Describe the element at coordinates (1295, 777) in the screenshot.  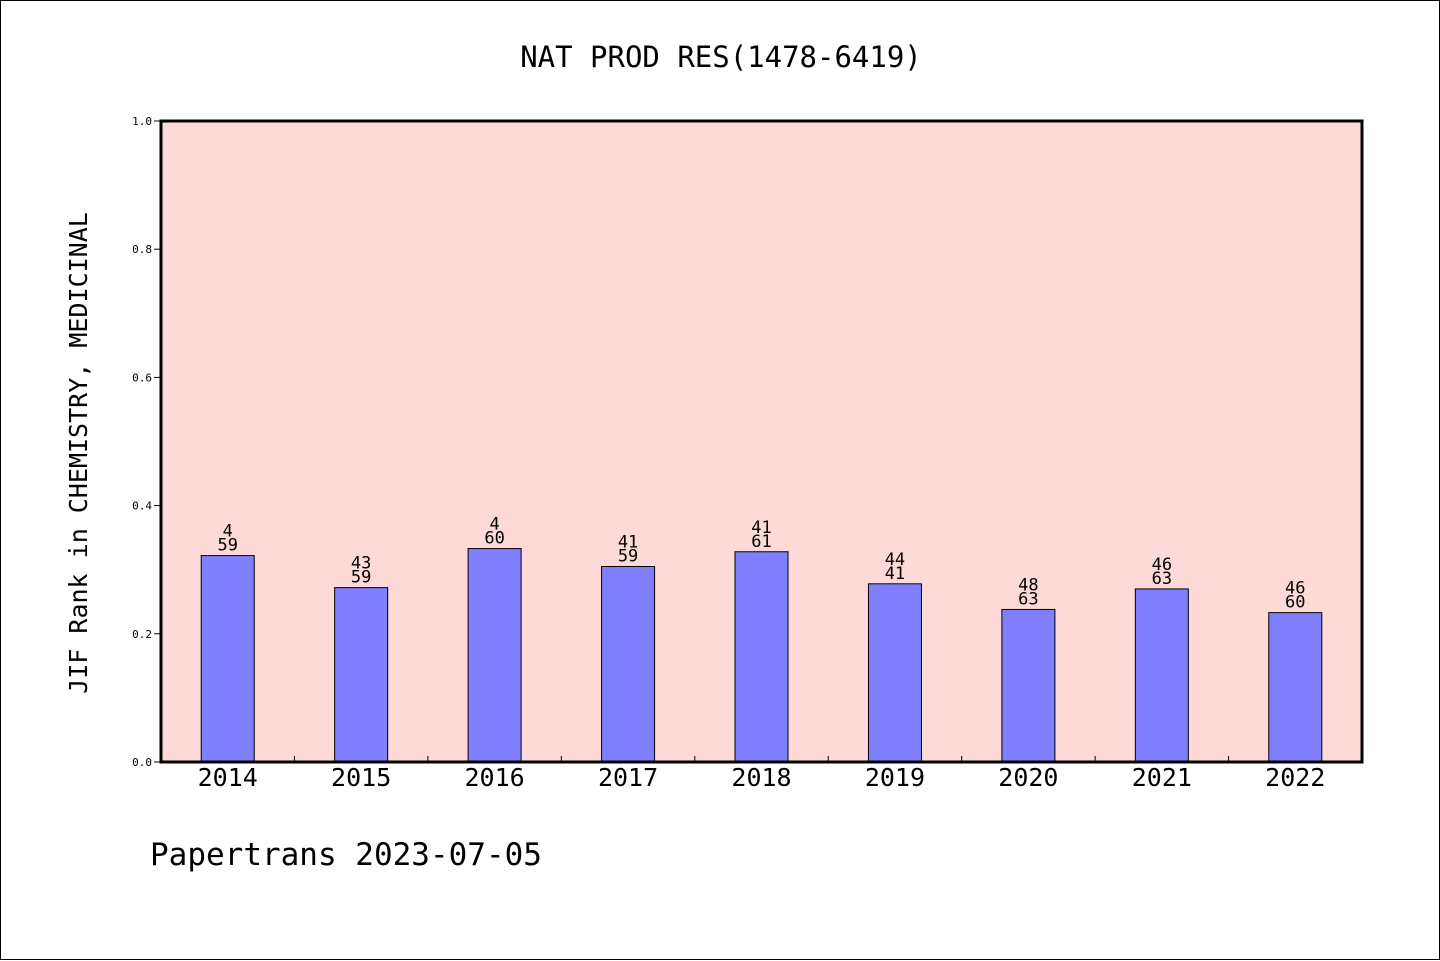
I see `x-tick-label: 2022` at that location.